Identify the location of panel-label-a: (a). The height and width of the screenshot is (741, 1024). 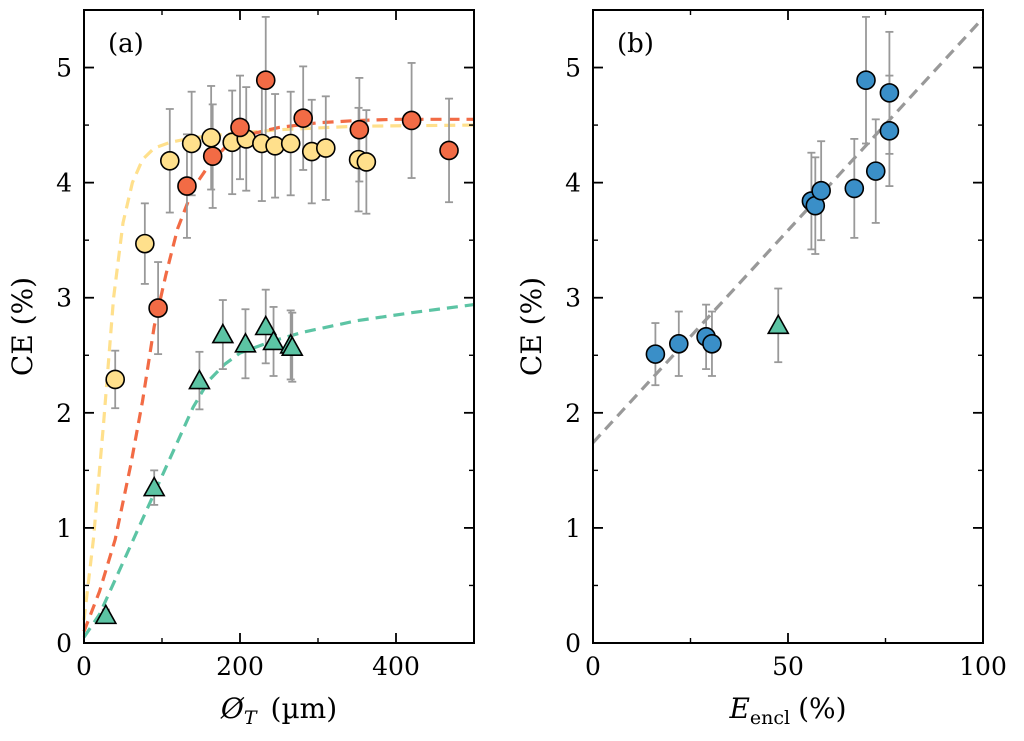
(126, 44).